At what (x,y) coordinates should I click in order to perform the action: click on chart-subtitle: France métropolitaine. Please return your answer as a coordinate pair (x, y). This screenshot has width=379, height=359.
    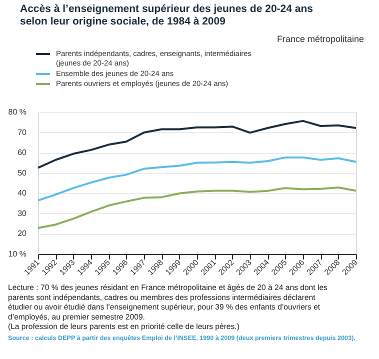
    Looking at the image, I should click on (320, 39).